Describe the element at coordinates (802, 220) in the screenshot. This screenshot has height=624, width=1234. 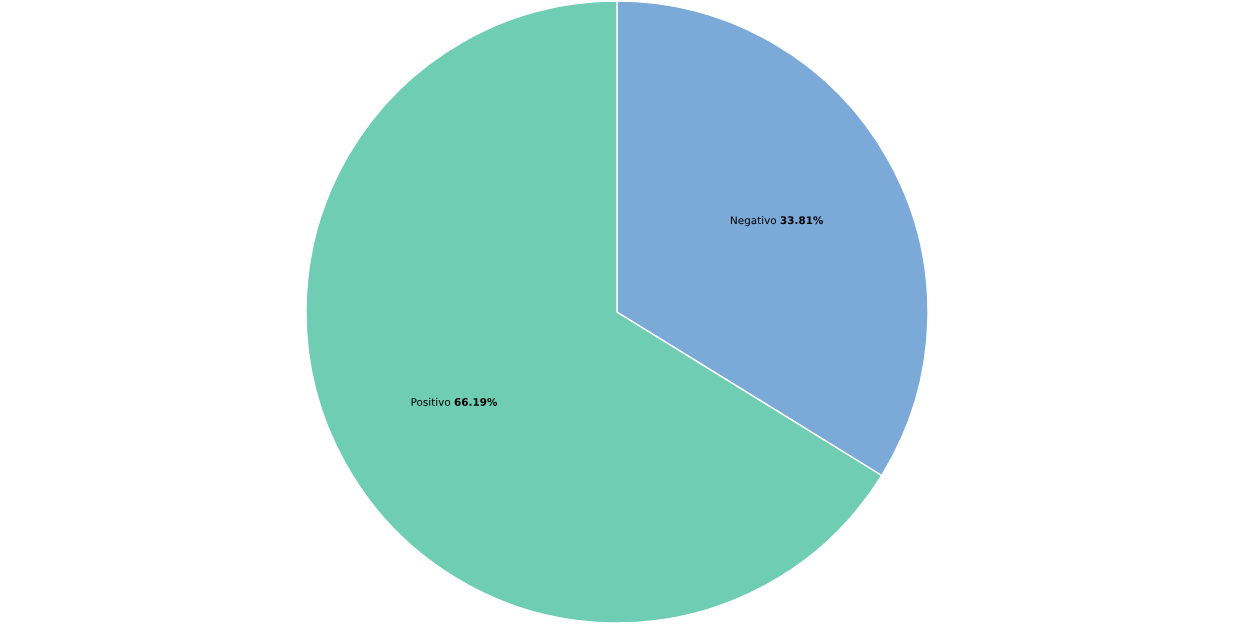
I see `data-label: 33.81%` at that location.